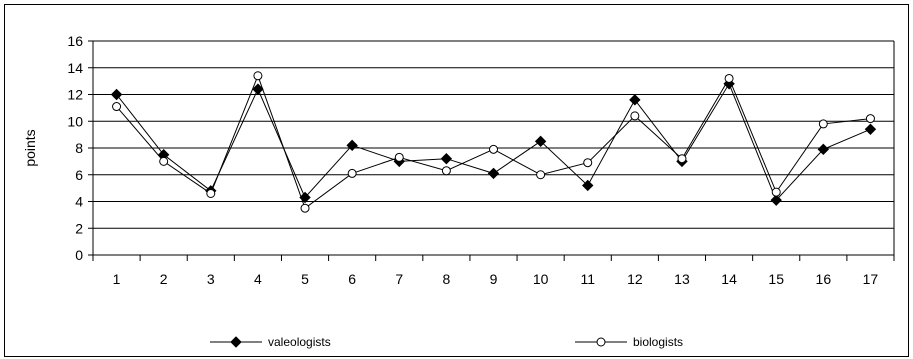  What do you see at coordinates (79, 228) in the screenshot?
I see `y-tick-label-2: 2` at bounding box center [79, 228].